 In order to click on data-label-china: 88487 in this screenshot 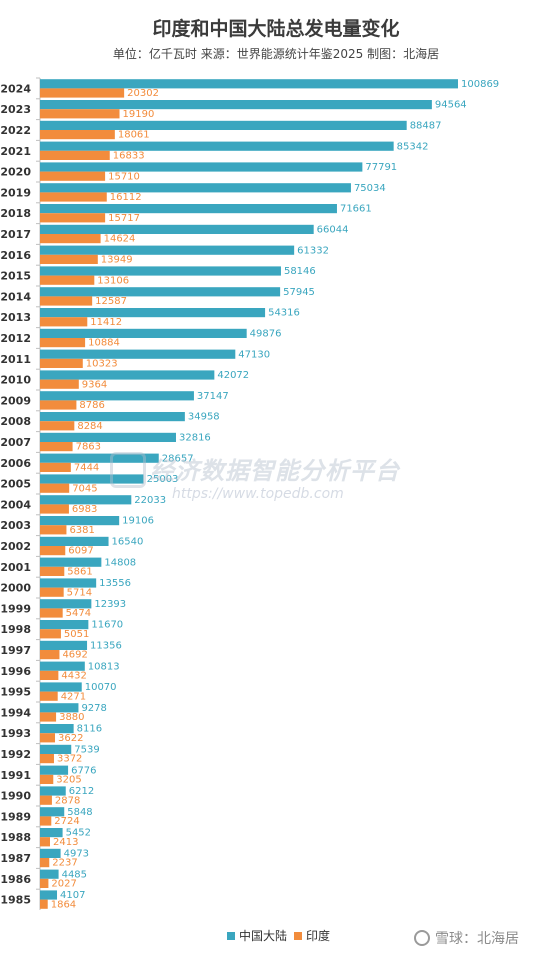, I will do `click(426, 126)`.